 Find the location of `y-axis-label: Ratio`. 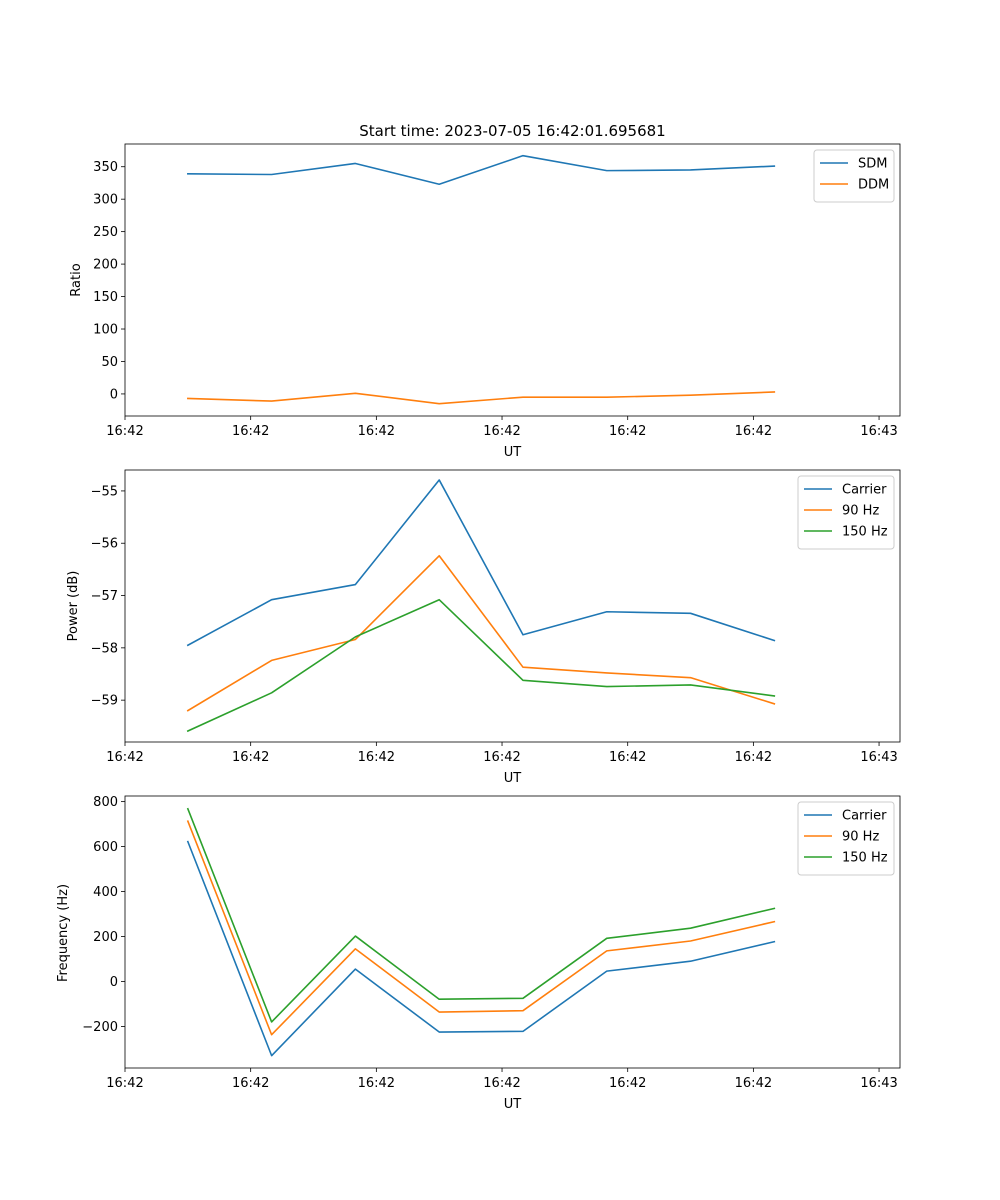

y-axis-label: Ratio is located at coordinates (76, 279).